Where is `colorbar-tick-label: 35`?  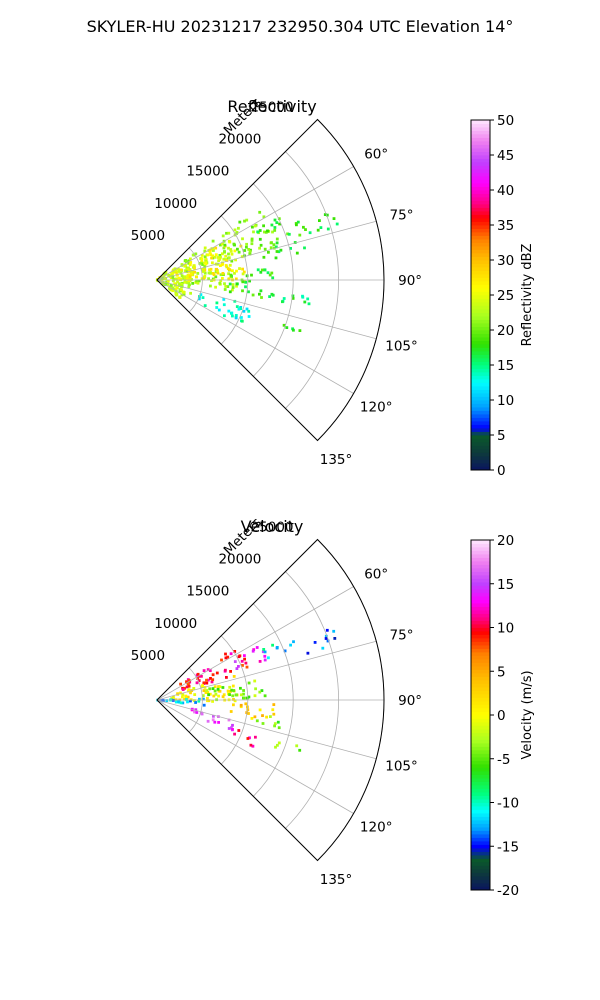
colorbar-tick-label: 35 is located at coordinates (505, 226).